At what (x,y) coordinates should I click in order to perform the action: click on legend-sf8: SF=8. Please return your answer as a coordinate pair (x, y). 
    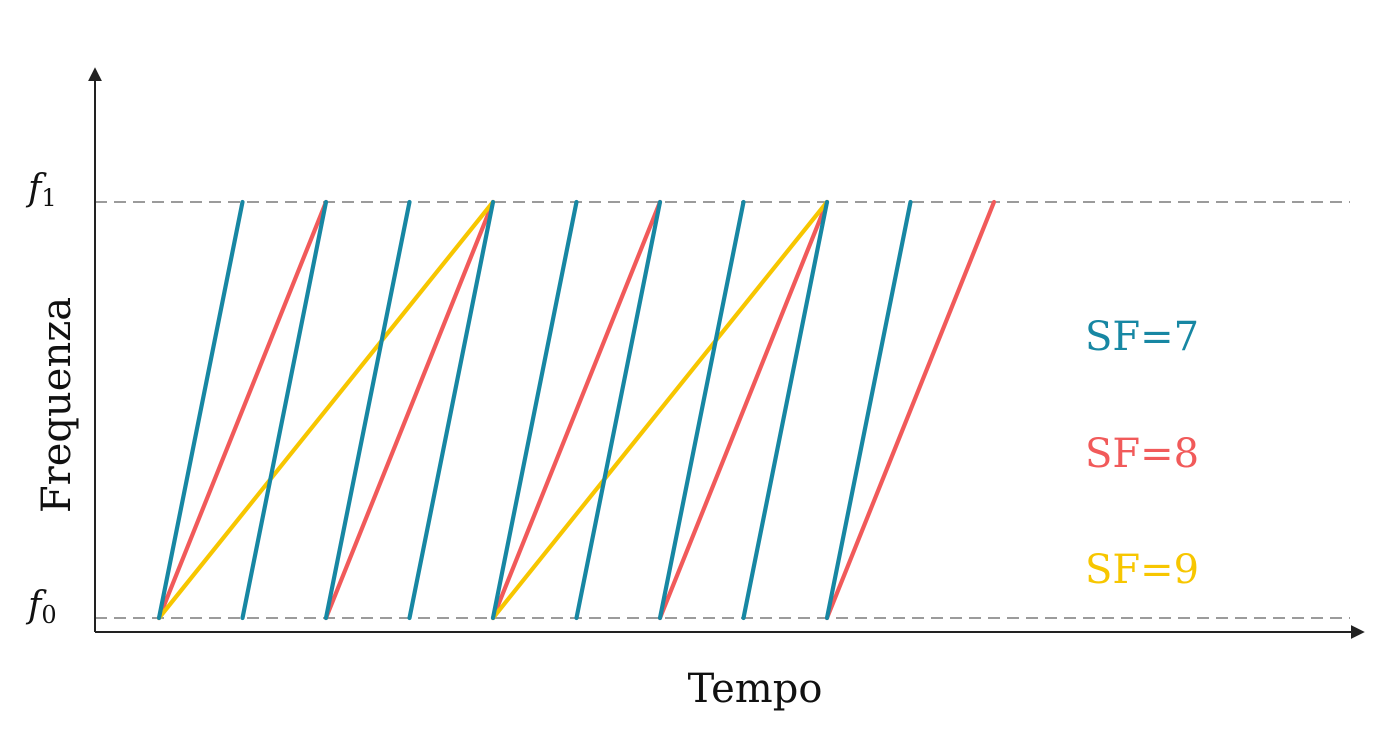
    Looking at the image, I should click on (1142, 454).